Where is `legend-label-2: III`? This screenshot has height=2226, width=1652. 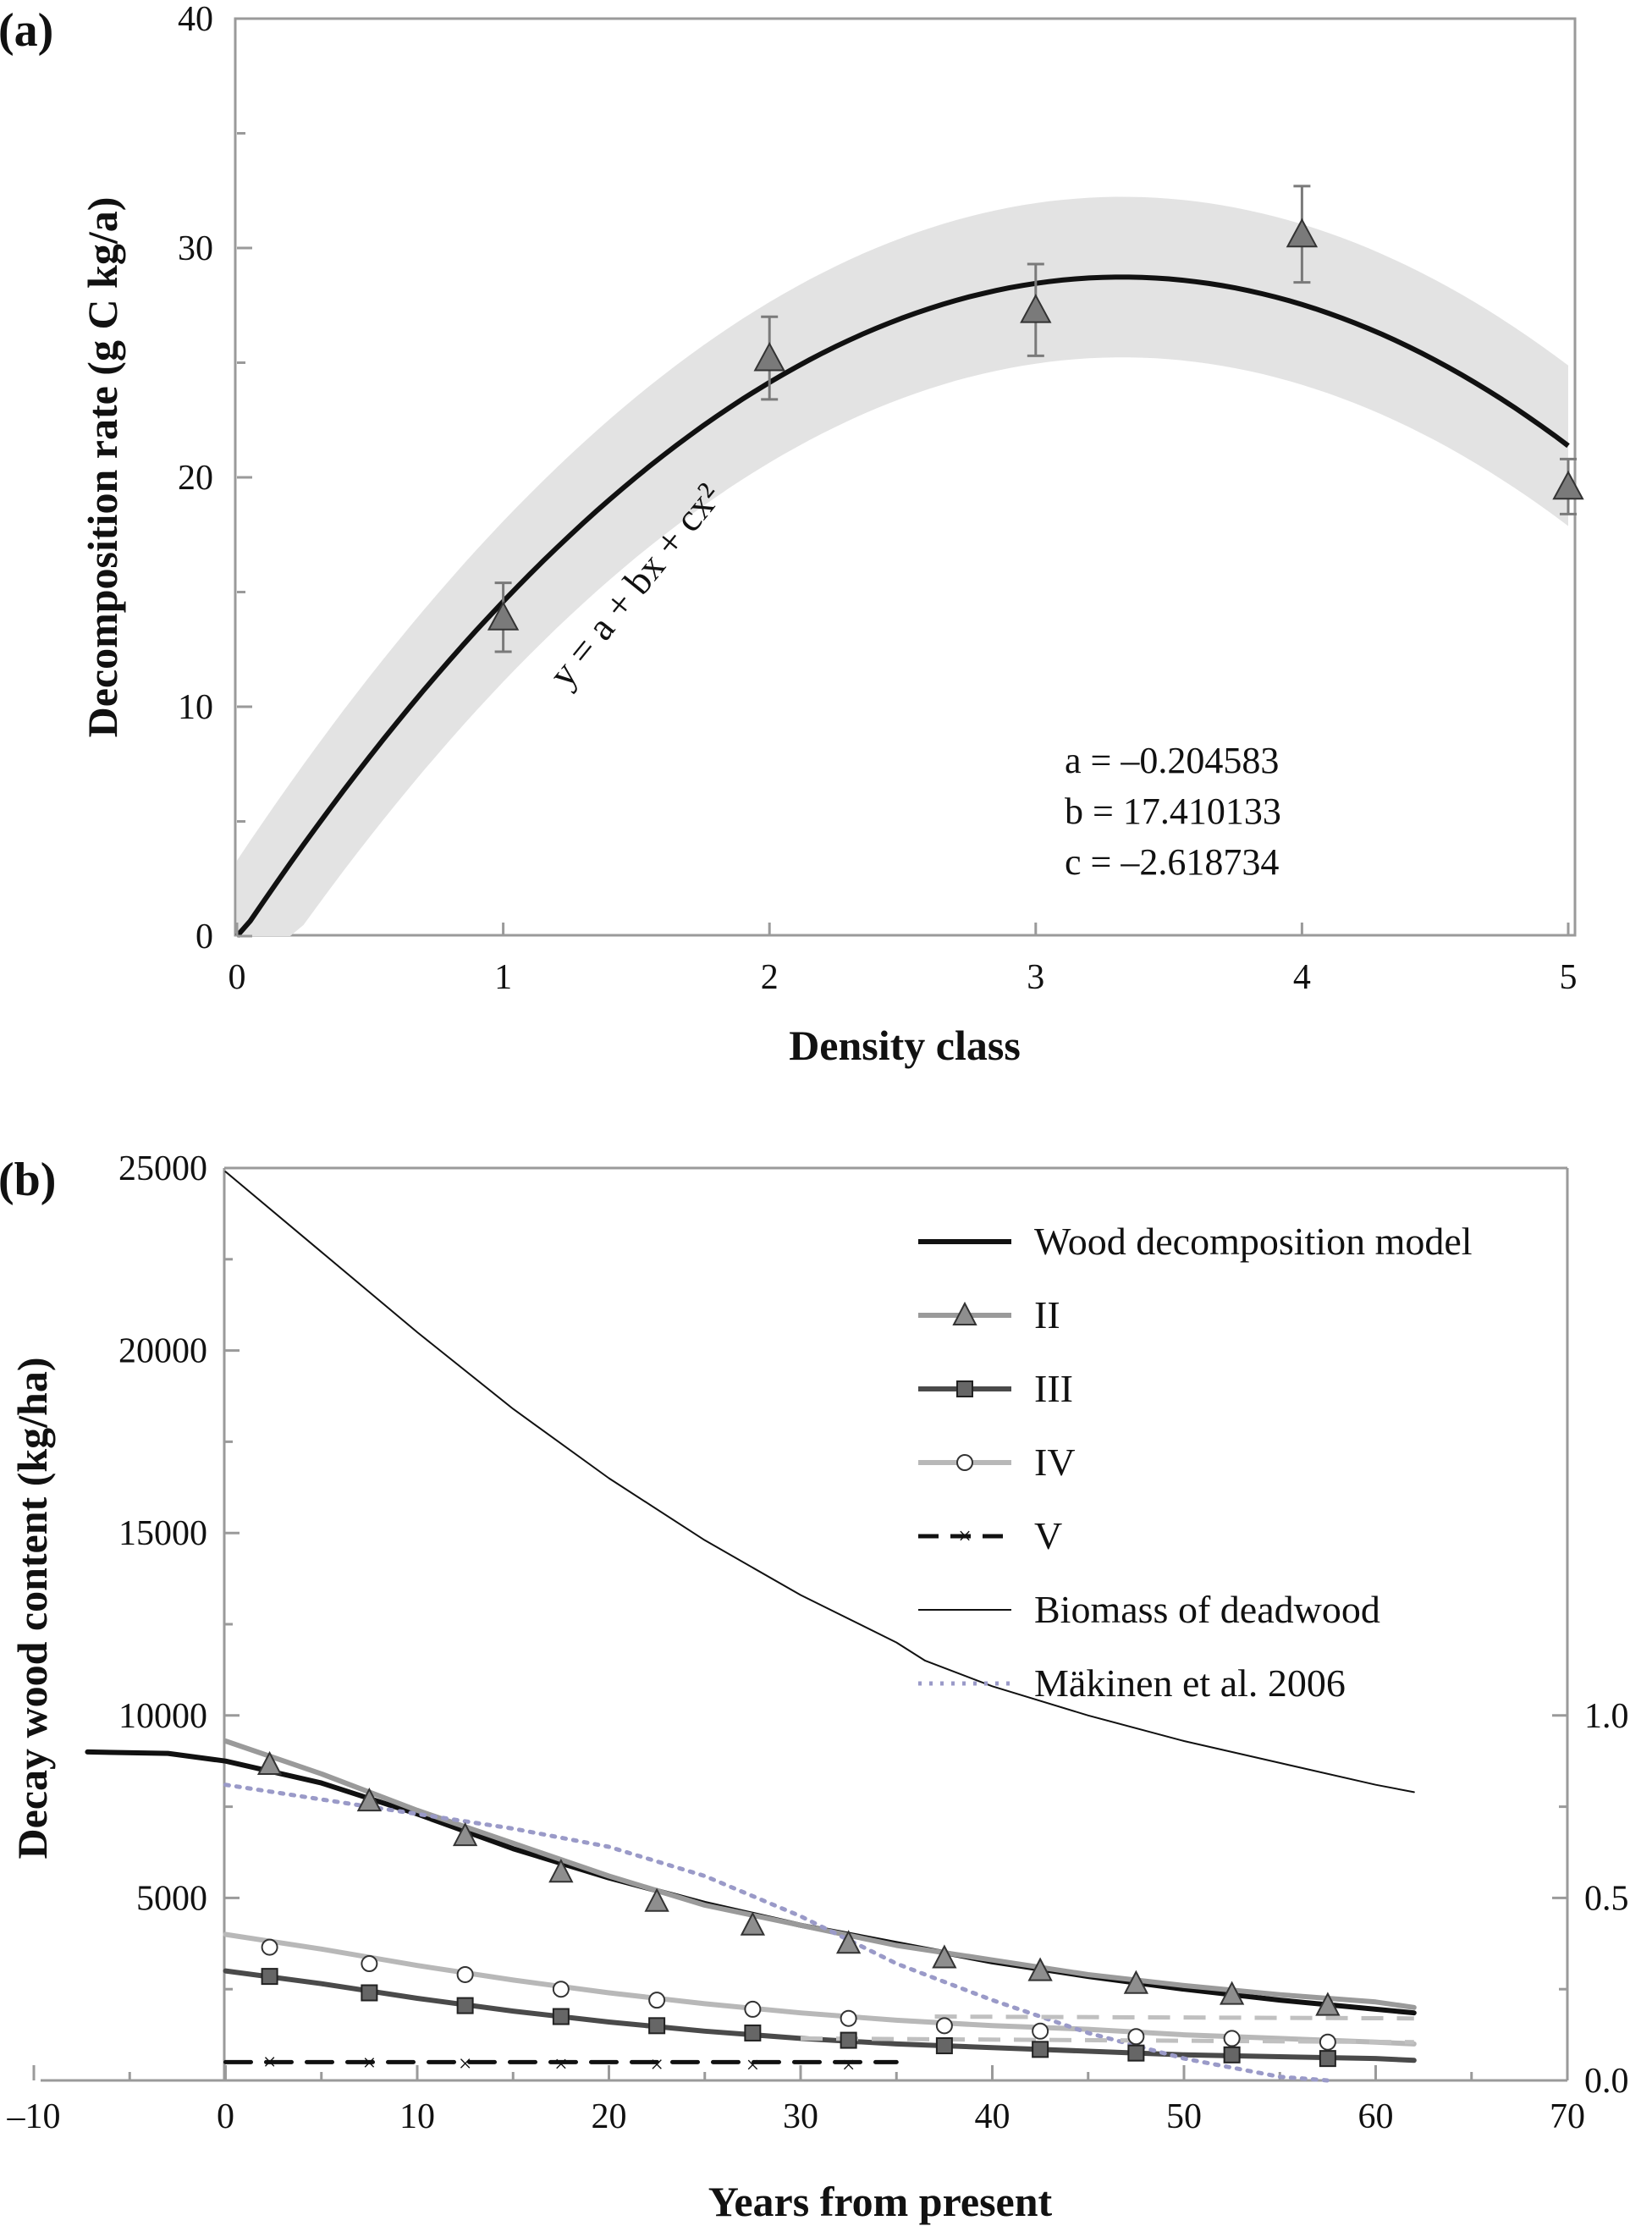
legend-label-2: III is located at coordinates (1053, 1389).